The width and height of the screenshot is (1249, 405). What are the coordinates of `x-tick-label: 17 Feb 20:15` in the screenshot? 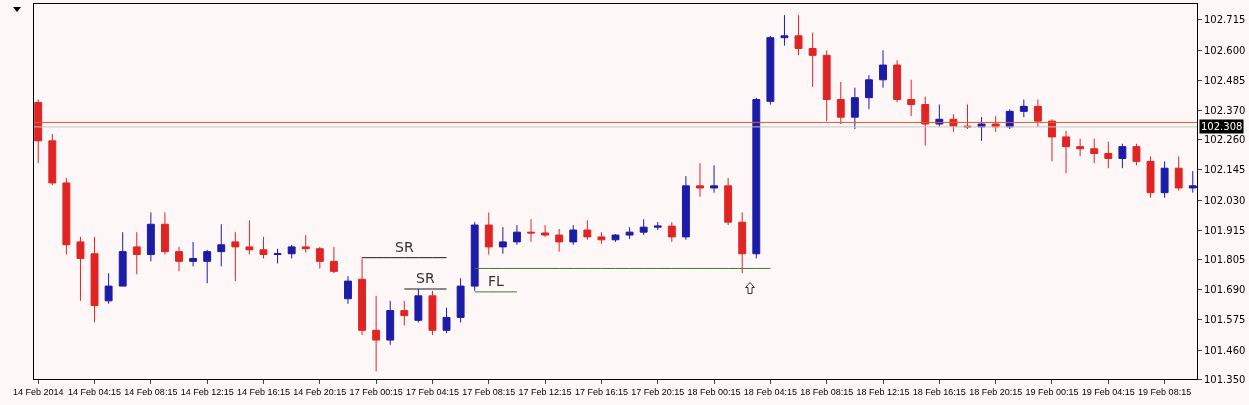 It's located at (658, 391).